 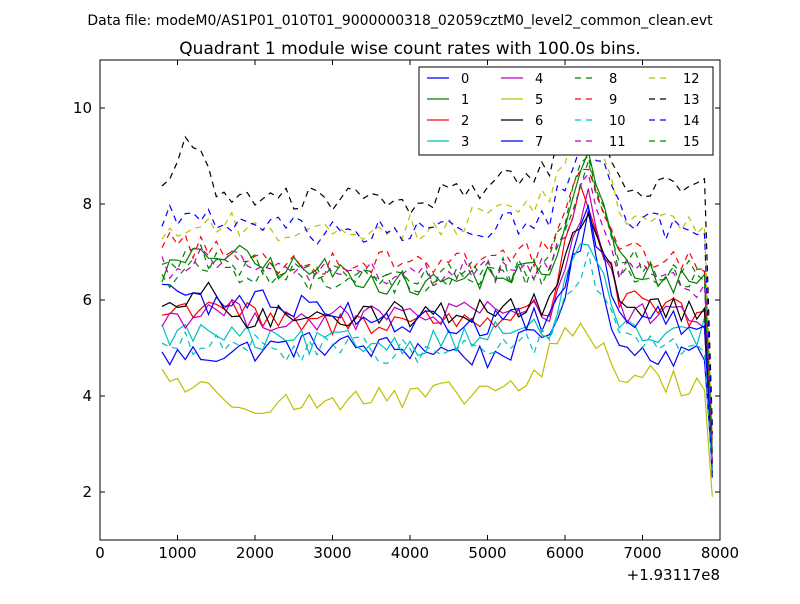 What do you see at coordinates (465, 121) in the screenshot?
I see `legend-label-2: 2` at bounding box center [465, 121].